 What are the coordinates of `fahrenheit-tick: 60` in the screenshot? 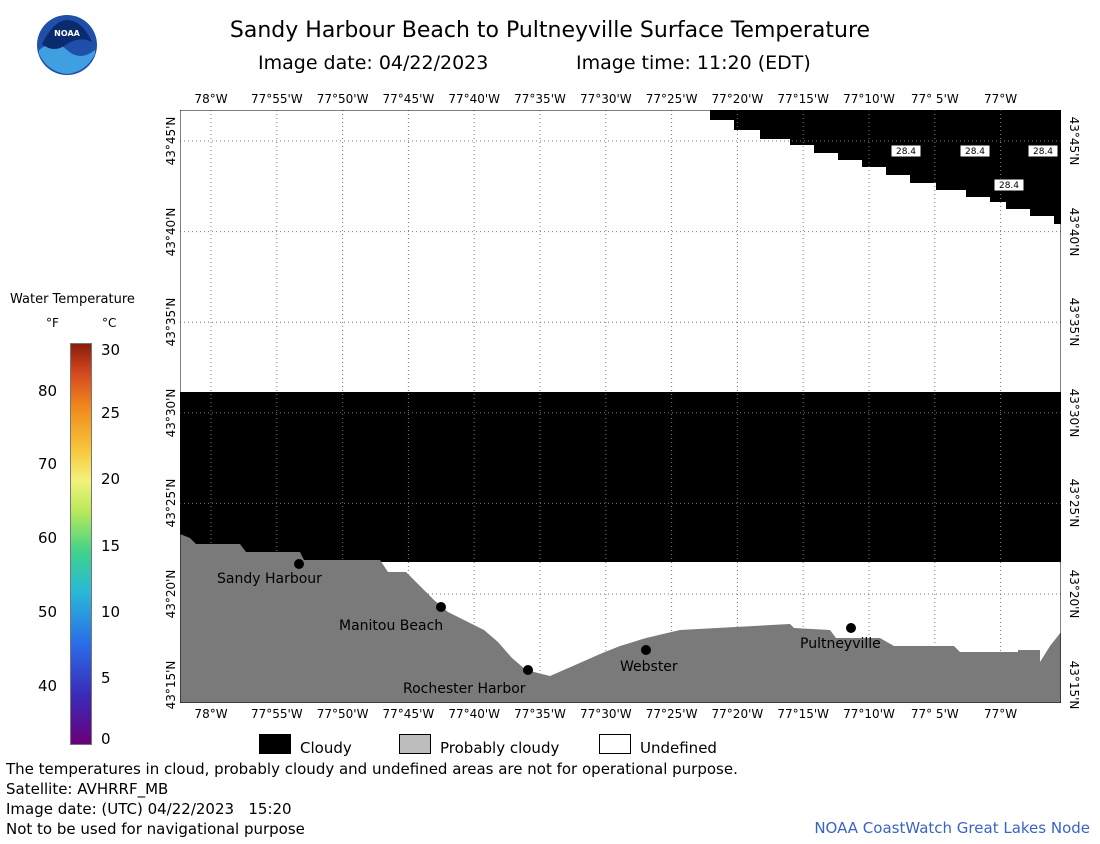 It's located at (48, 538).